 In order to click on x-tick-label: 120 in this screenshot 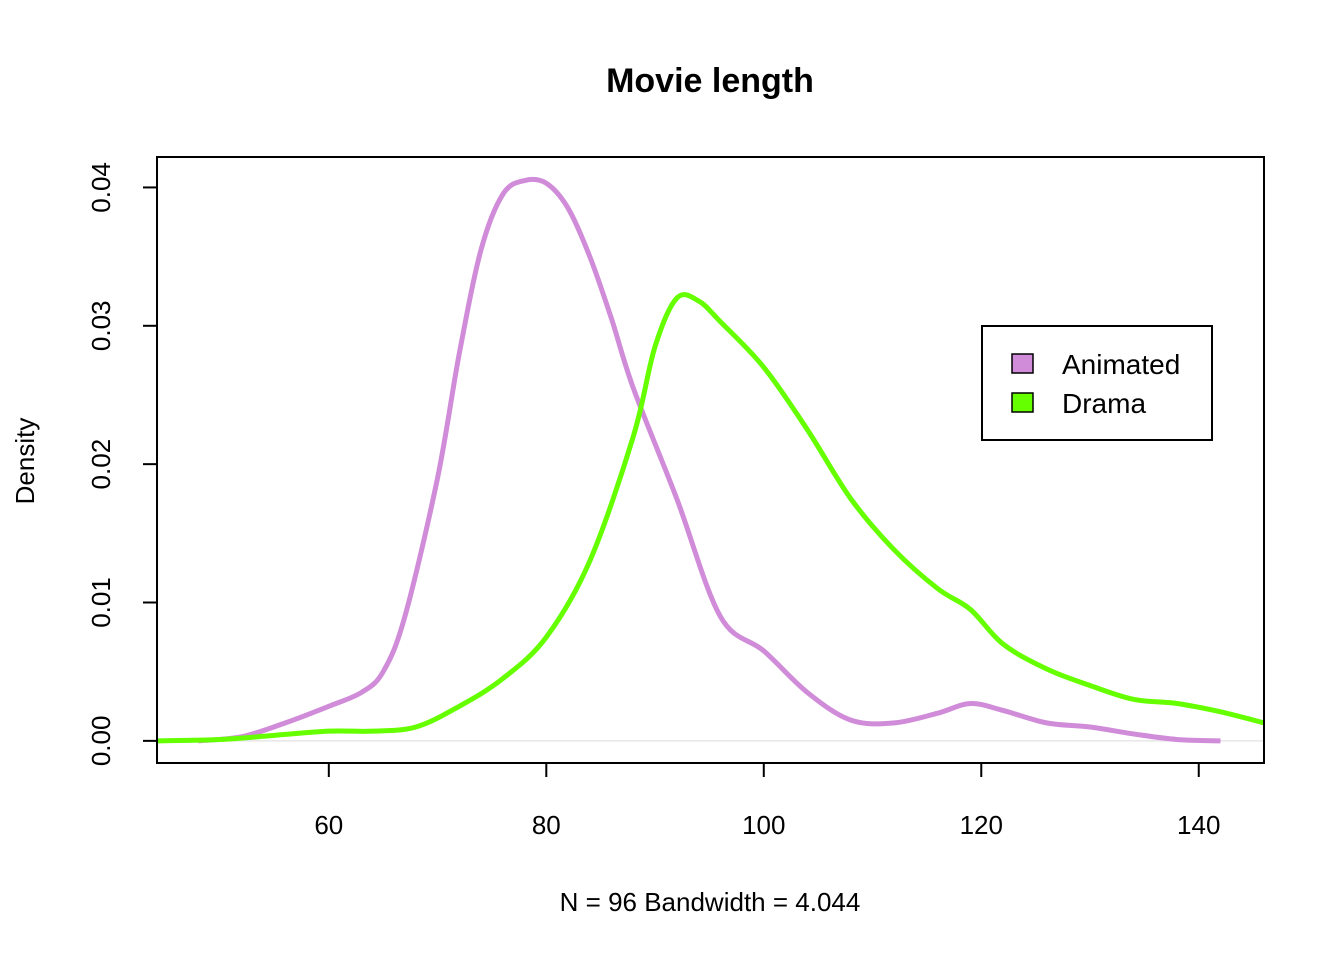, I will do `click(981, 825)`.